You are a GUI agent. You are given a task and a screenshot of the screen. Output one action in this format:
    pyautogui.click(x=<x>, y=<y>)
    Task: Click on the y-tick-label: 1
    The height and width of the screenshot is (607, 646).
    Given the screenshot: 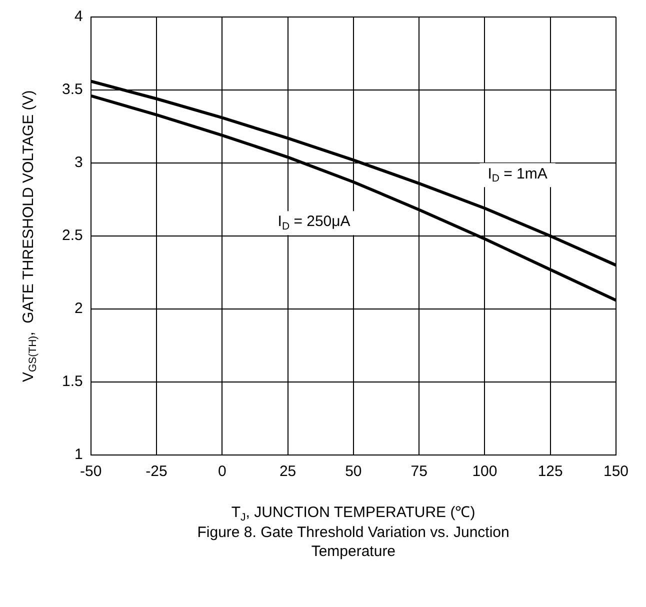 What is the action you would take?
    pyautogui.click(x=78, y=455)
    